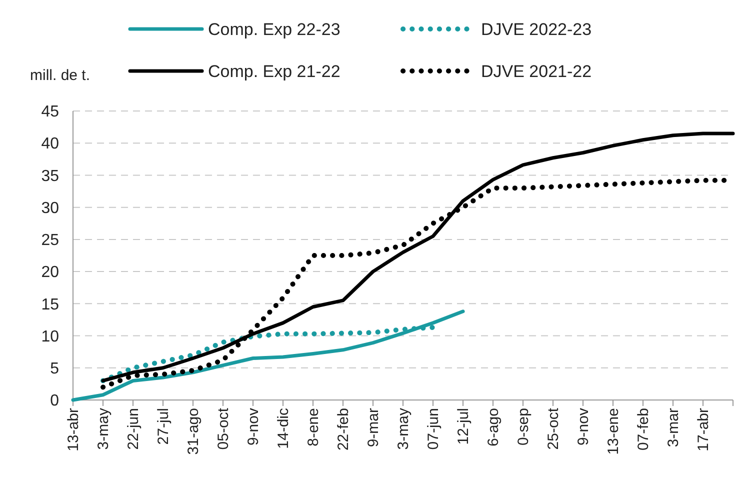 The width and height of the screenshot is (739, 477). Describe the element at coordinates (463, 426) in the screenshot. I see `x-tick-label: 12-jul` at that location.